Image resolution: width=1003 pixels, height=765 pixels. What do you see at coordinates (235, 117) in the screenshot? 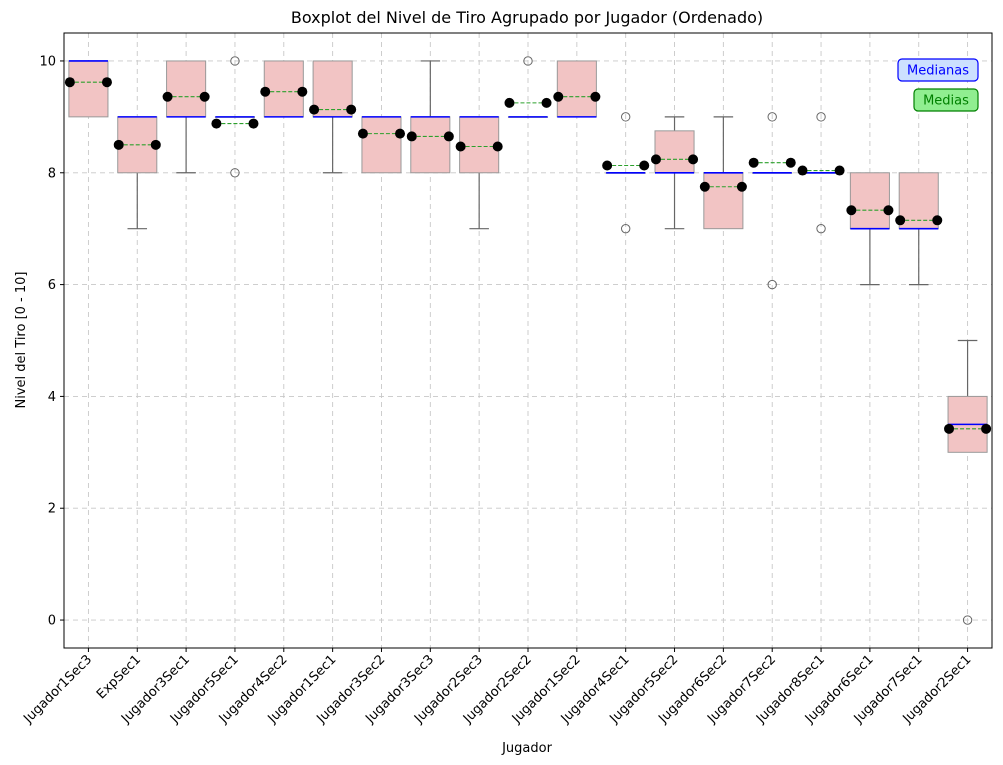
I see `box-Jugador5Sec1` at bounding box center [235, 117].